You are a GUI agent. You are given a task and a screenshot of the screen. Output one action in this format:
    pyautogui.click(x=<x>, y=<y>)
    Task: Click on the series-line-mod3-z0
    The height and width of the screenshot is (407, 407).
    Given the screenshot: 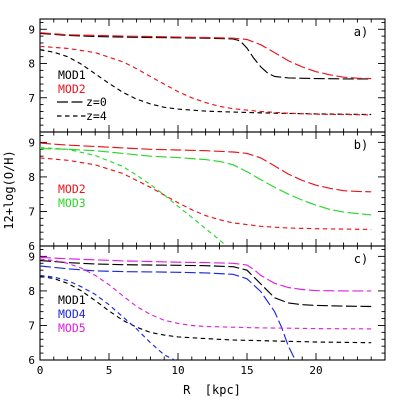 What is the action you would take?
    pyautogui.click(x=206, y=182)
    